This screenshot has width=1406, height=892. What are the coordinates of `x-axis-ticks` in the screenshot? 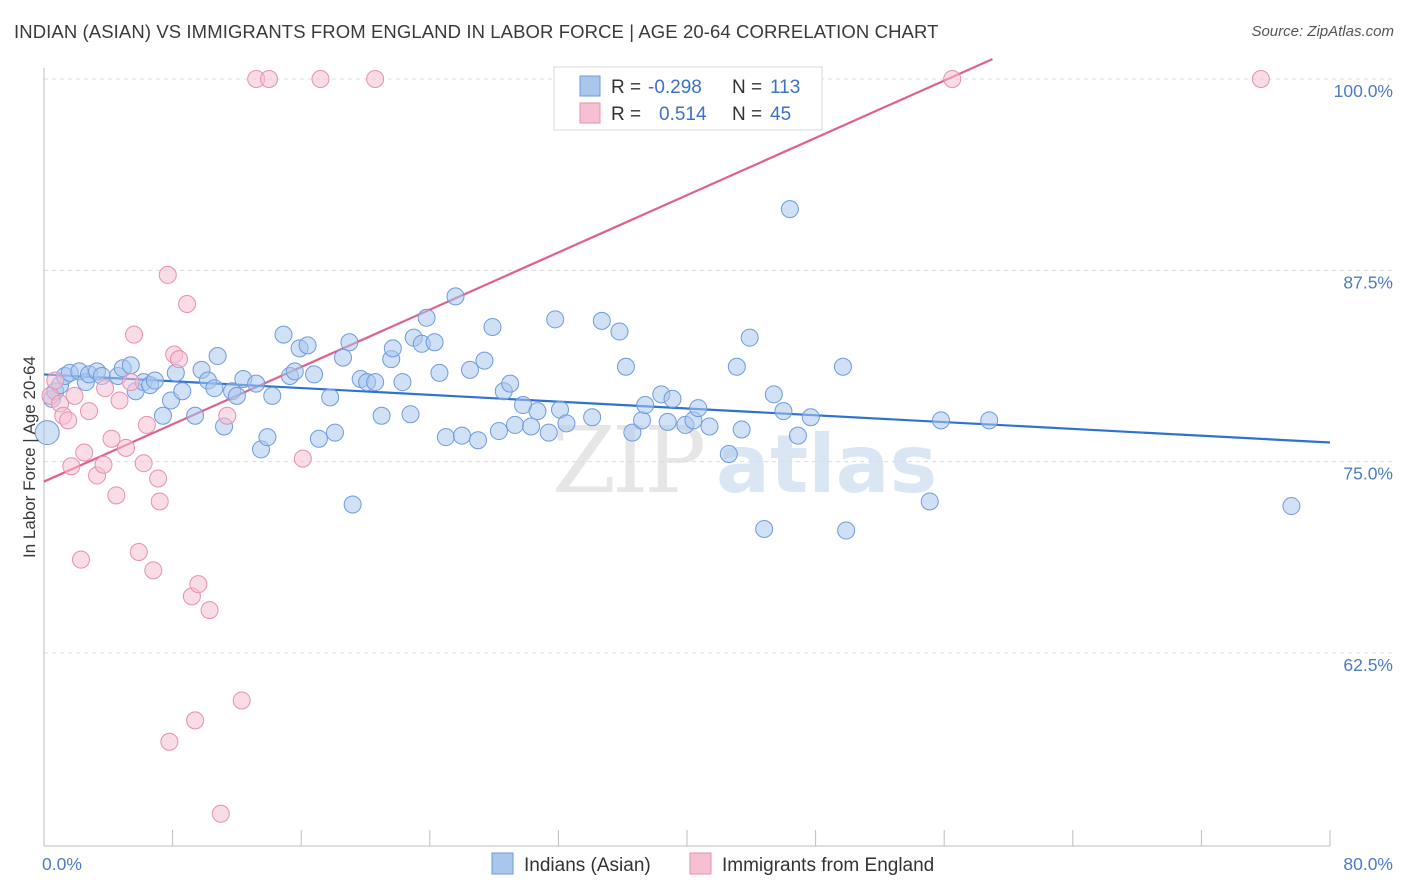 It's located at (687, 838).